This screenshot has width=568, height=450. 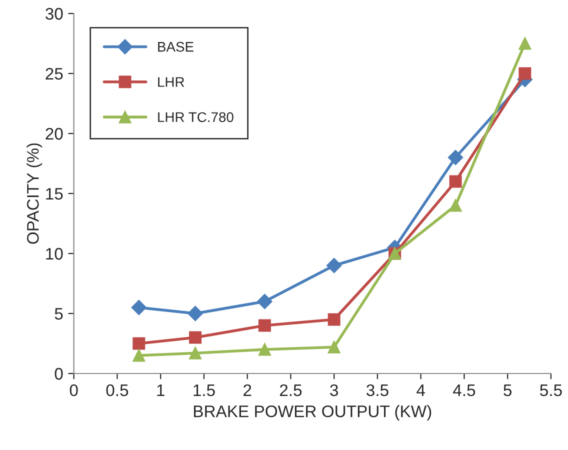 What do you see at coordinates (313, 413) in the screenshot?
I see `x-axis-title: BRAKE POWER OUTPUT (KW)` at bounding box center [313, 413].